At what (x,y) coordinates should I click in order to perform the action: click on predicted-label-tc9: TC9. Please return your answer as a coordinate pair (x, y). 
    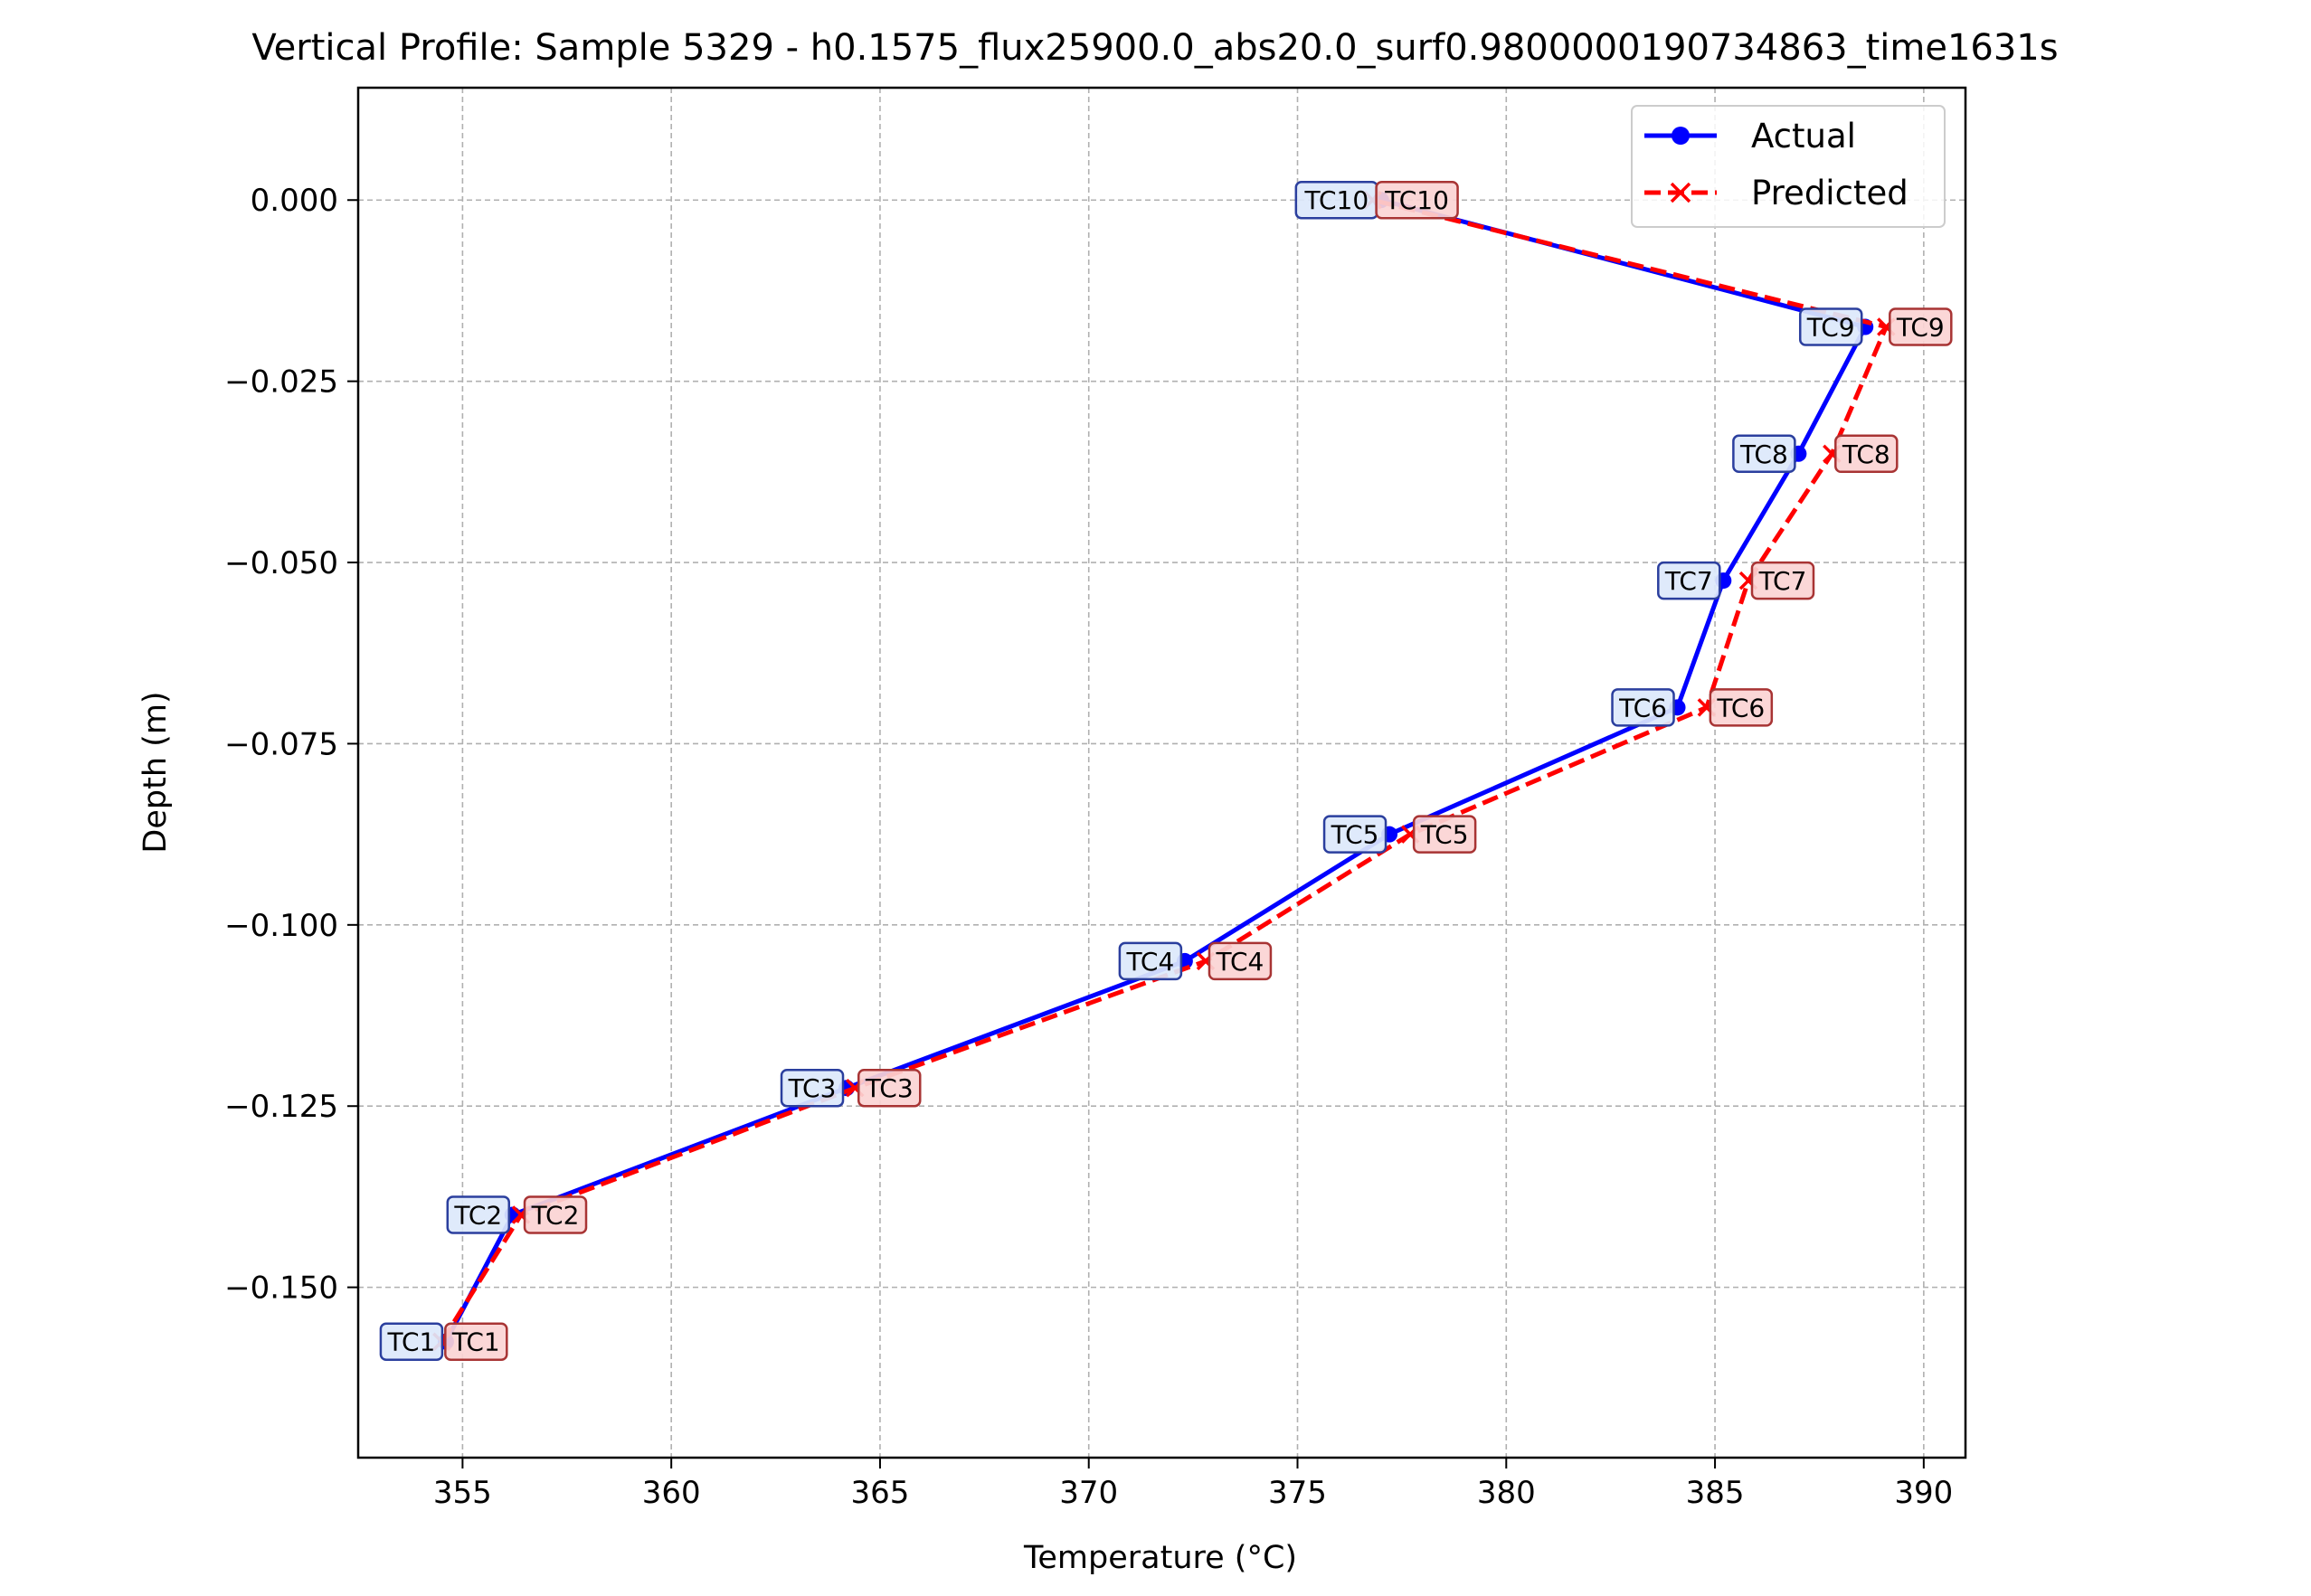
    Looking at the image, I should click on (1921, 327).